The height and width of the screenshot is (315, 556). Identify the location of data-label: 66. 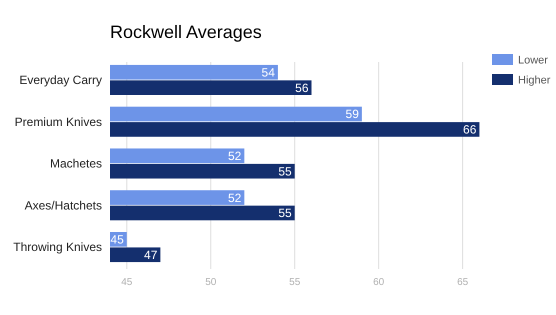
(470, 129).